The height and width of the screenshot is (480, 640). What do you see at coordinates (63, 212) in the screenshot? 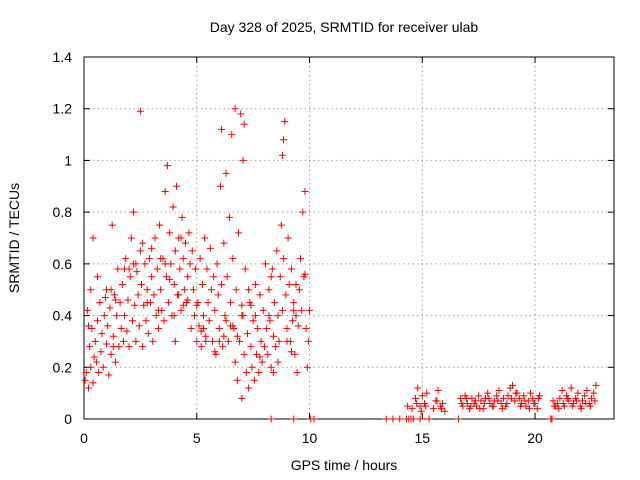
I see `y-tick-label: 0.8` at bounding box center [63, 212].